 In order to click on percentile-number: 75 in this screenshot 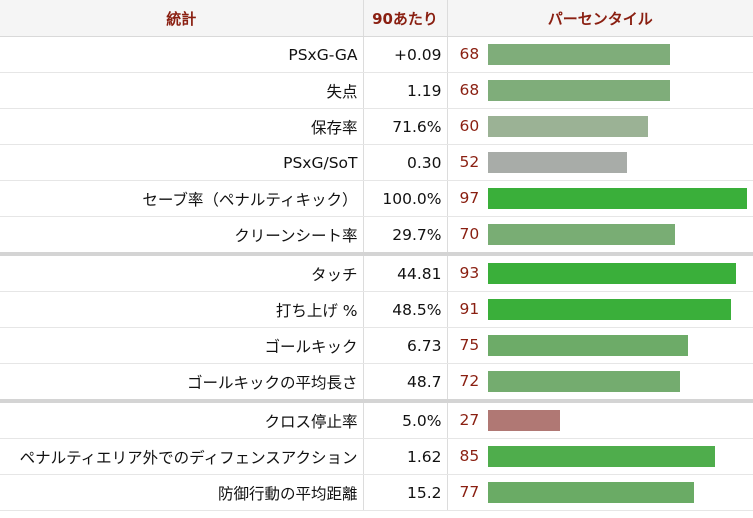, I will do `click(469, 345)`.